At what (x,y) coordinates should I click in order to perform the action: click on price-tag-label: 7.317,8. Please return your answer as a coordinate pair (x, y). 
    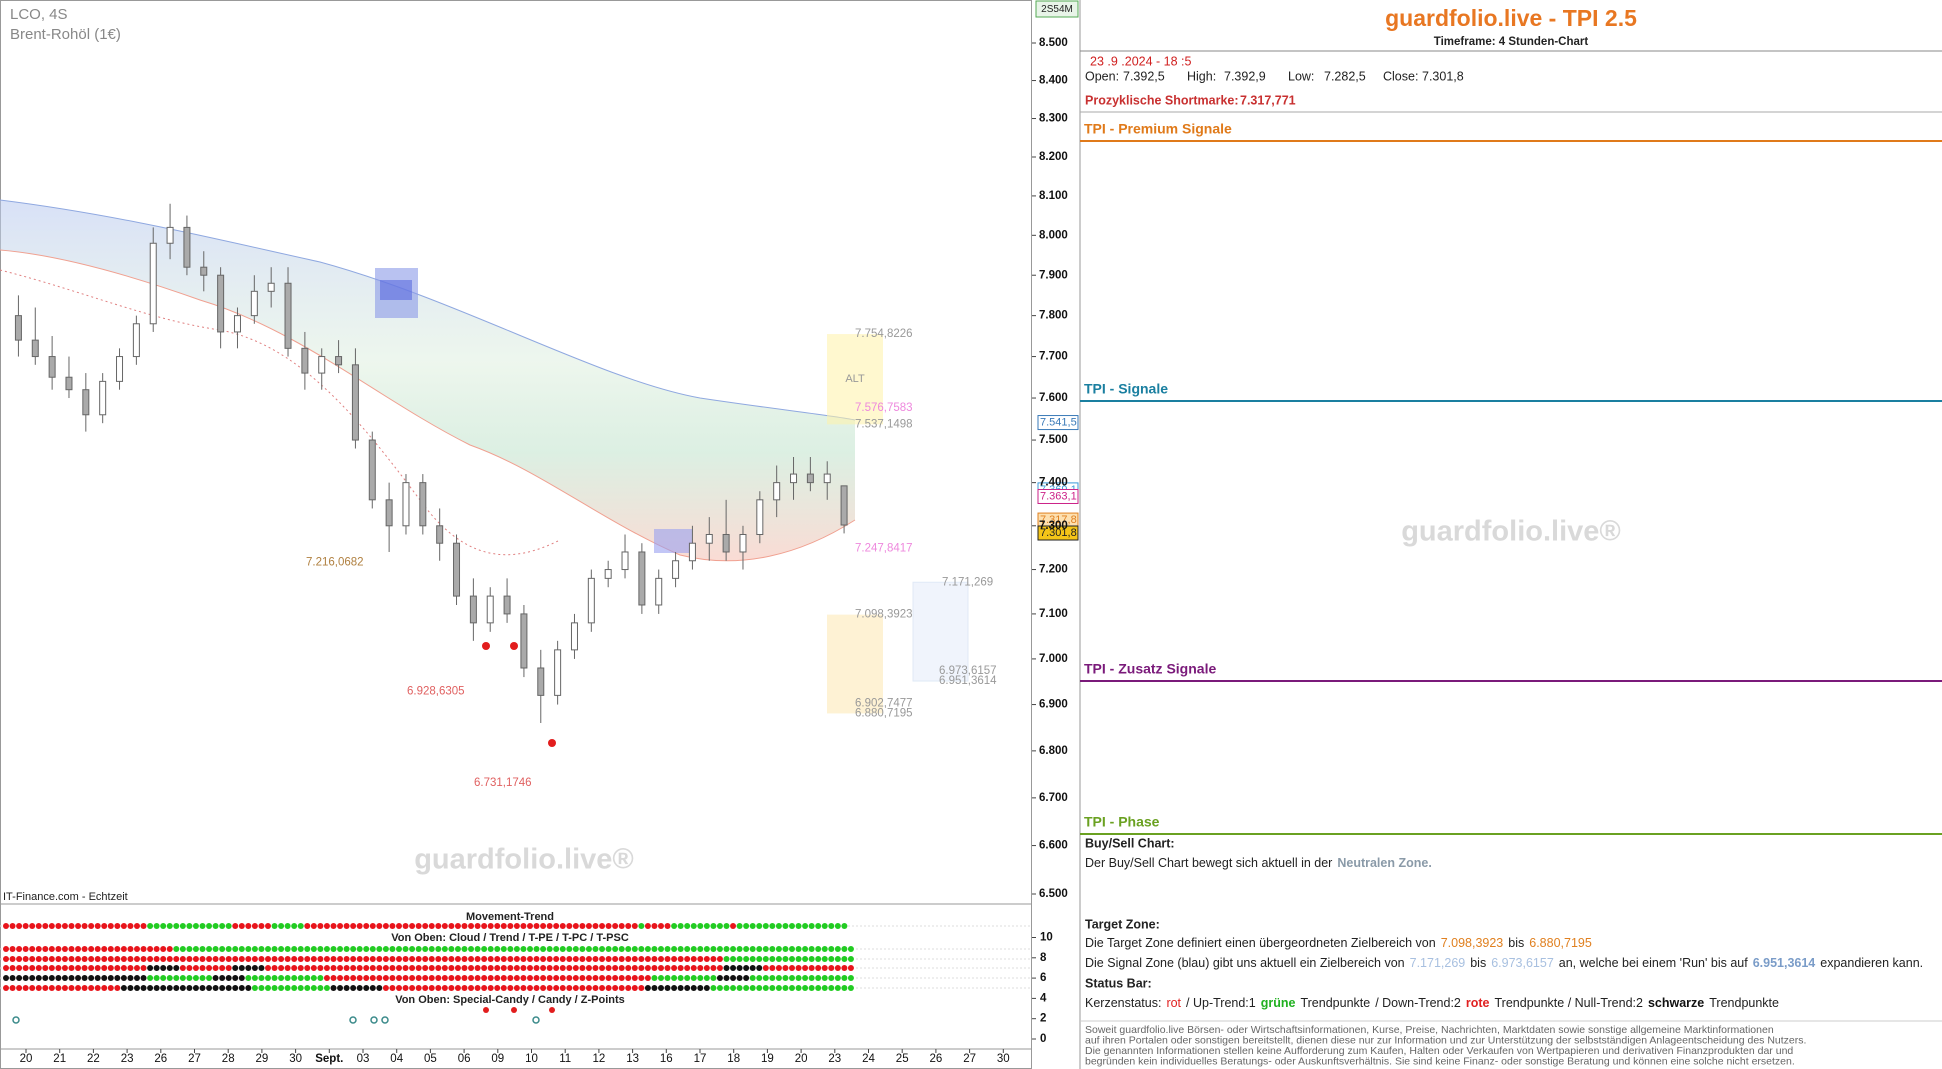
    Looking at the image, I should click on (1058, 520).